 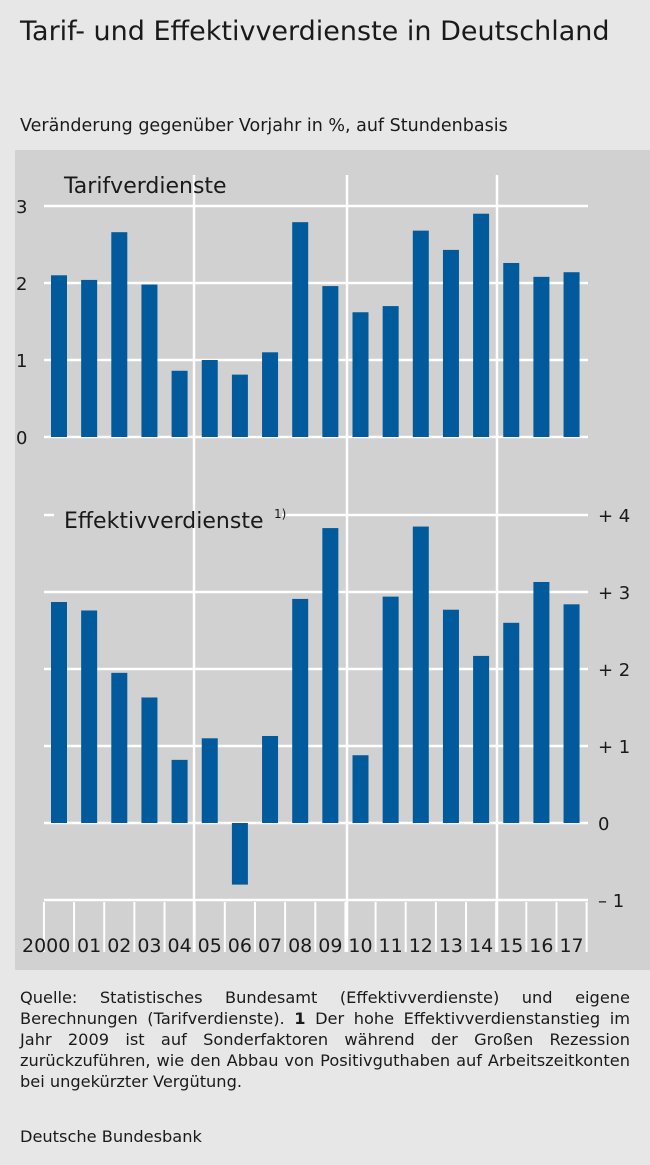 I want to click on x-tick-label: 07, so click(x=270, y=946).